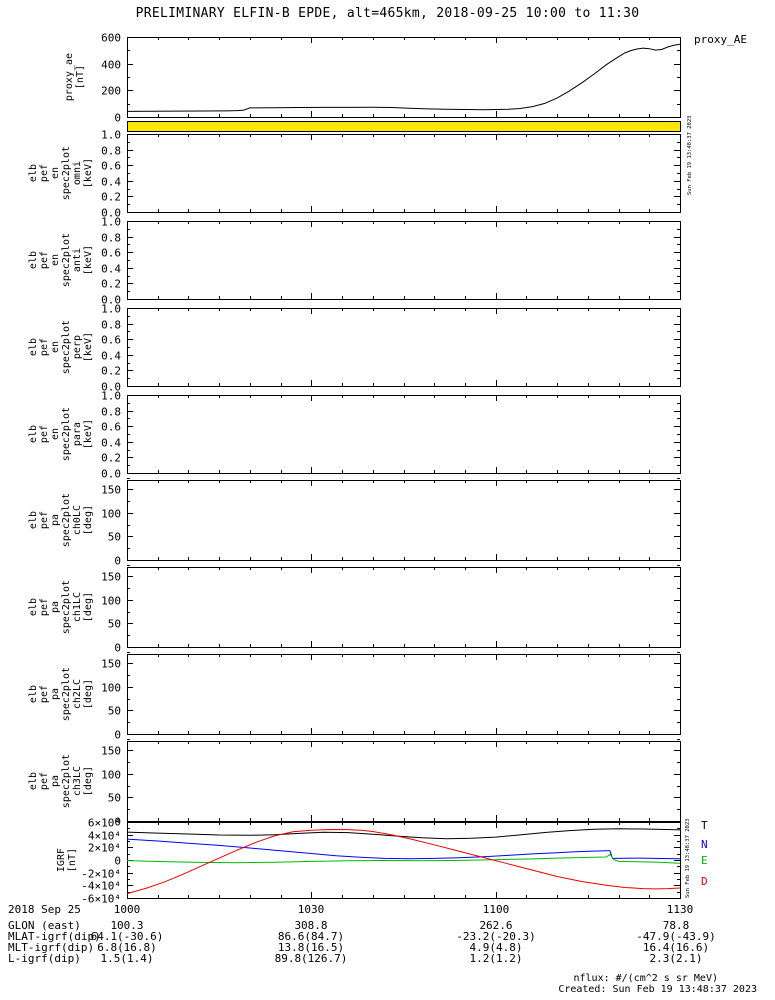 Image resolution: width=775 pixels, height=1000 pixels. Describe the element at coordinates (77, 347) in the screenshot. I see `ylabel-word: perp` at that location.